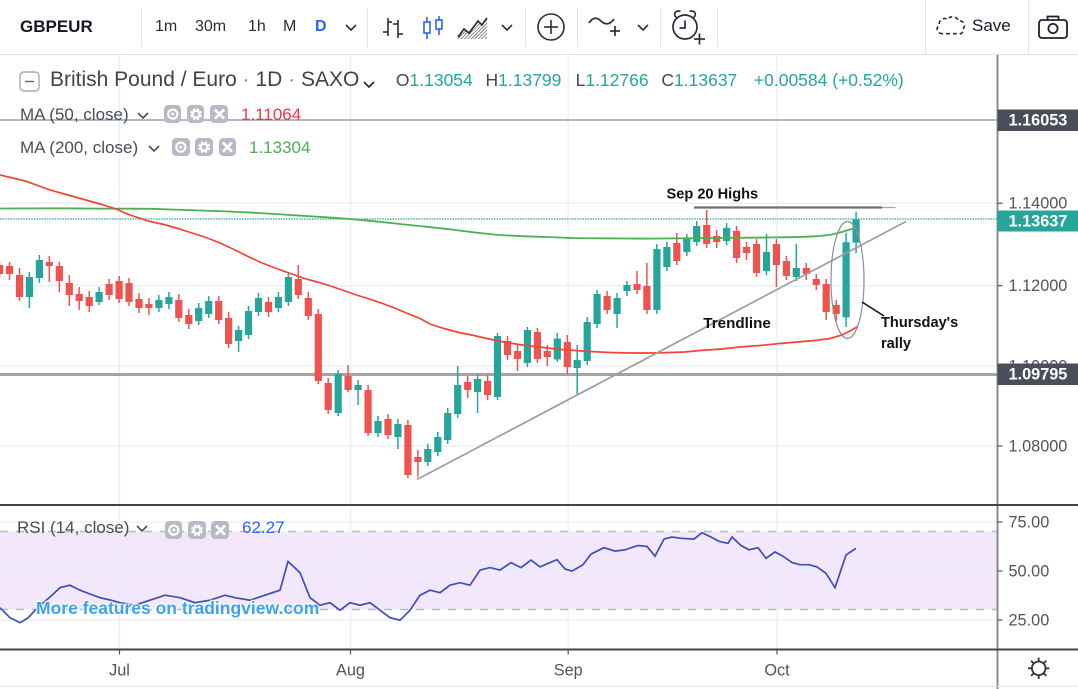 This screenshot has height=689, width=1078. What do you see at coordinates (1038, 375) in the screenshot?
I see `svg-text: 1.09795` at bounding box center [1038, 375].